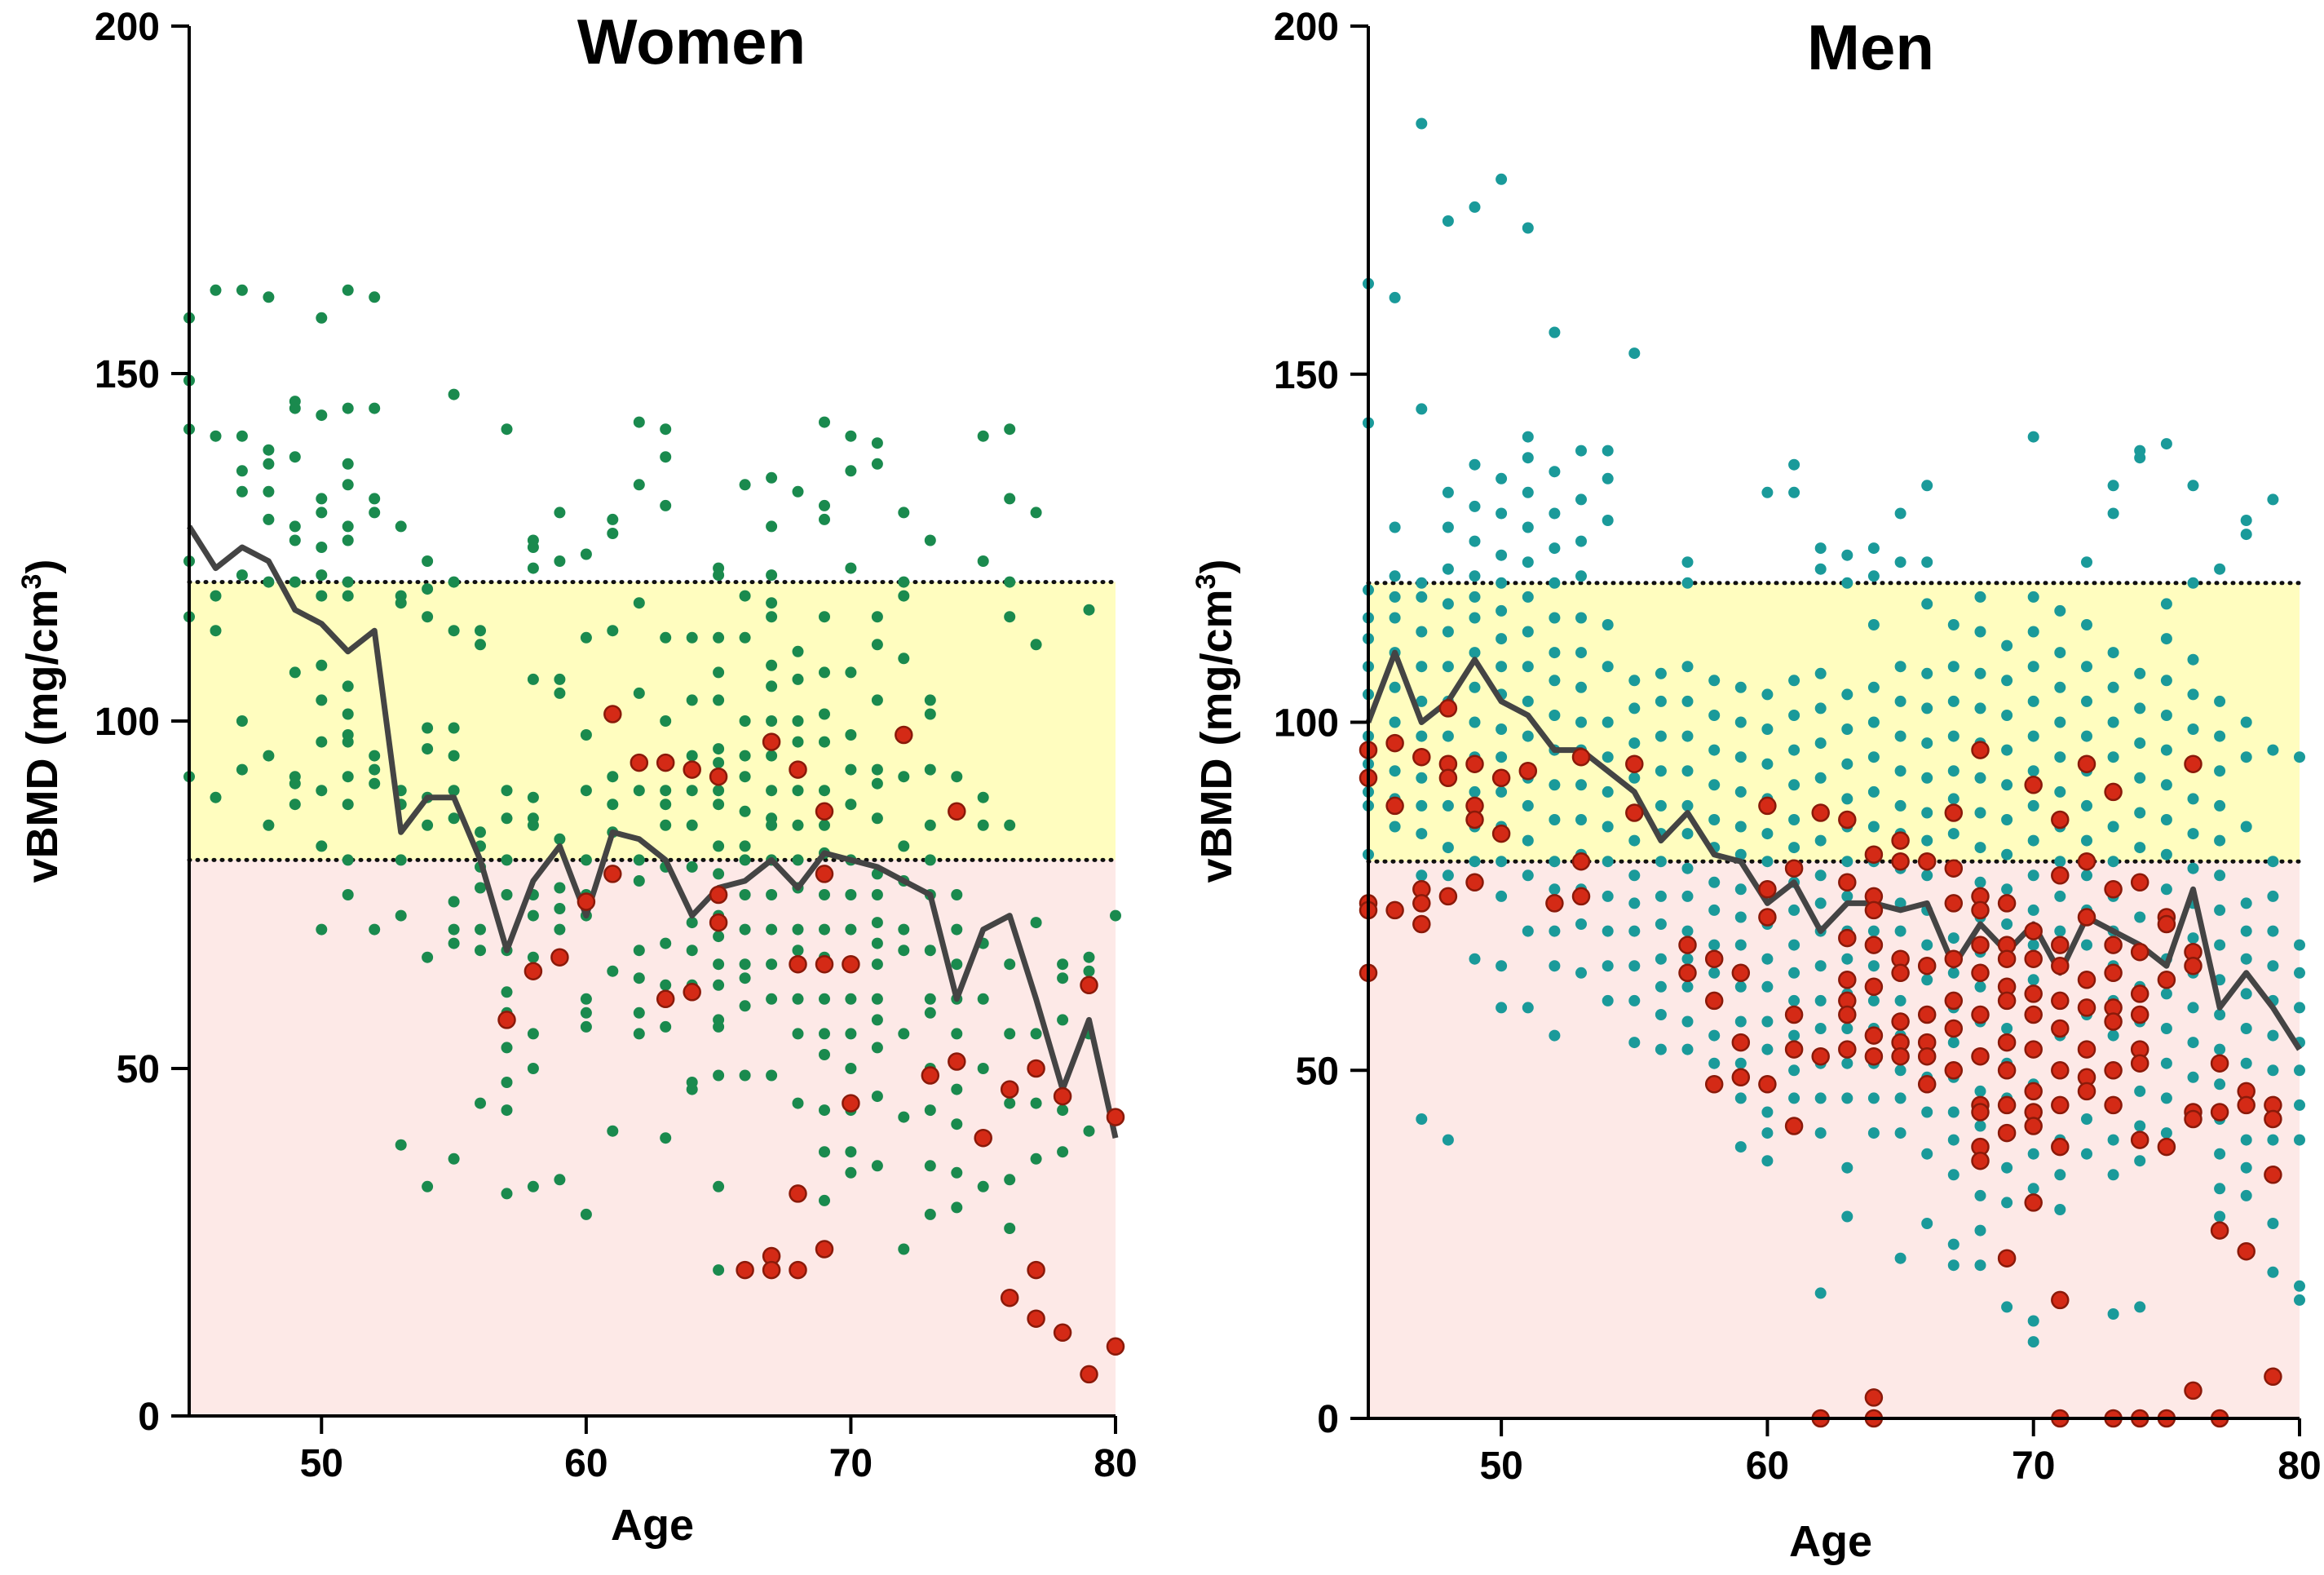 This screenshot has width=2324, height=1575. Describe the element at coordinates (1831, 1541) in the screenshot. I see `men-x-axis-title: Age` at that location.